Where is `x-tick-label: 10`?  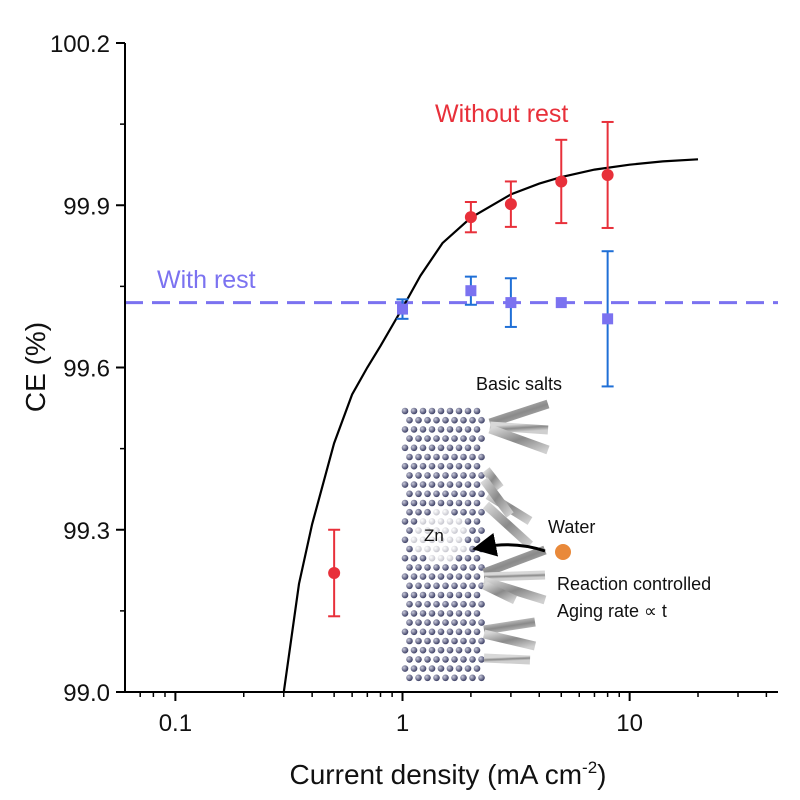
x-tick-label: 10 is located at coordinates (629, 723).